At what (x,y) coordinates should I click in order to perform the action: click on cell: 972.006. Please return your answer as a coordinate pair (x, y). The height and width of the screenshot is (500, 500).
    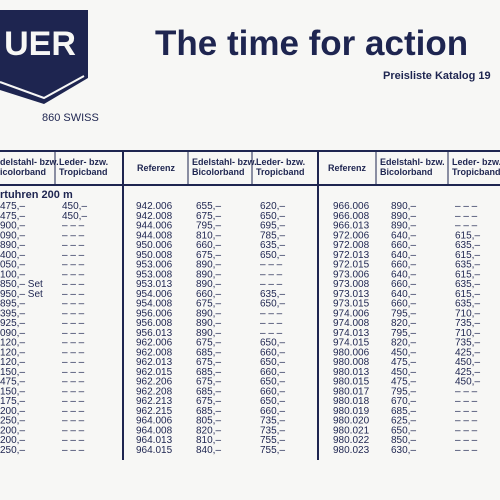
    Looking at the image, I should click on (351, 235).